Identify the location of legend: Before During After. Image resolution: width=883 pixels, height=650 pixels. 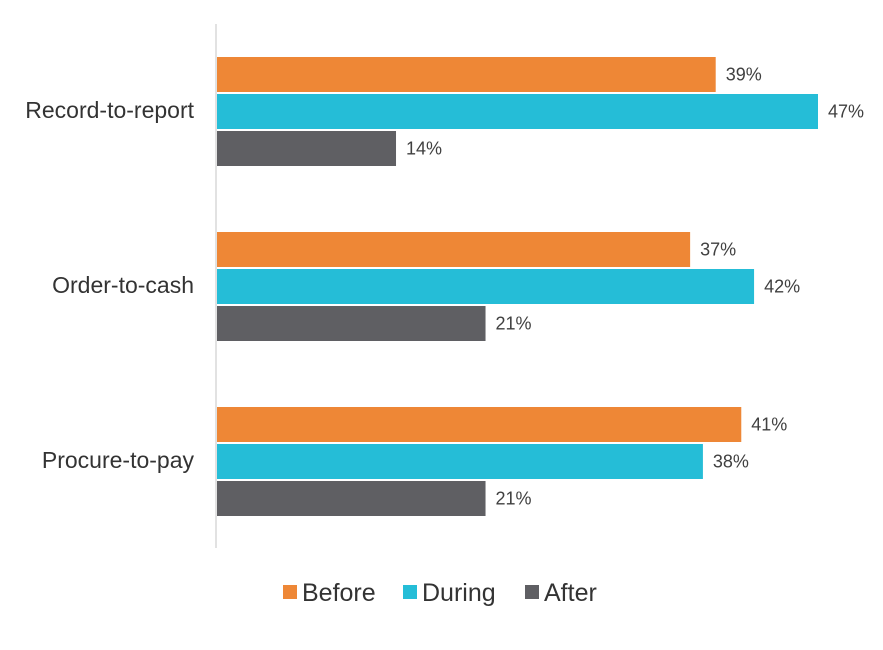
(440, 593).